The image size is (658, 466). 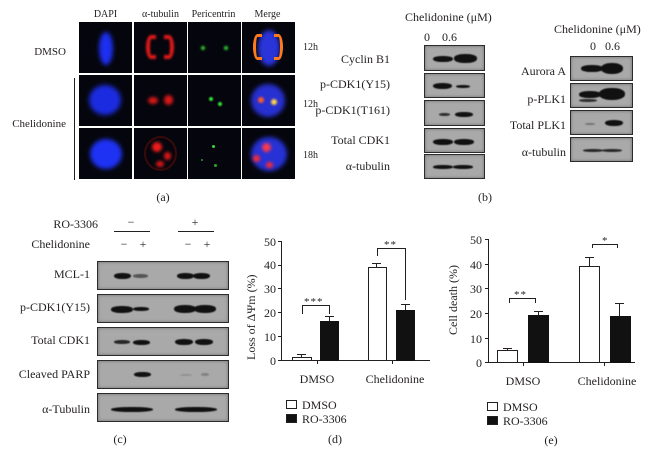 What do you see at coordinates (188, 244) in the screenshot?
I see `chel-lane-3: −` at bounding box center [188, 244].